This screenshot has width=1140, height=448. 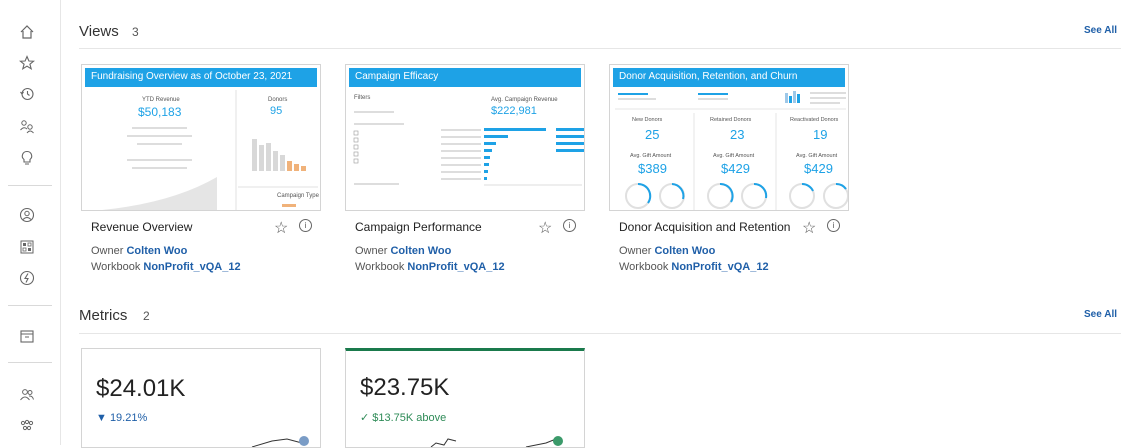 I want to click on metrics-divider, so click(x=600, y=333).